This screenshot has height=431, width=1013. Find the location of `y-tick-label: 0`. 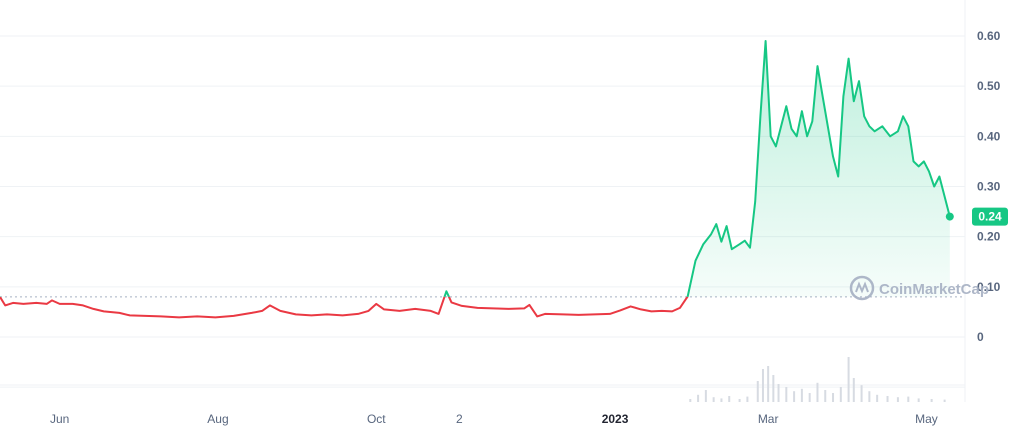

y-tick-label: 0 is located at coordinates (980, 337).